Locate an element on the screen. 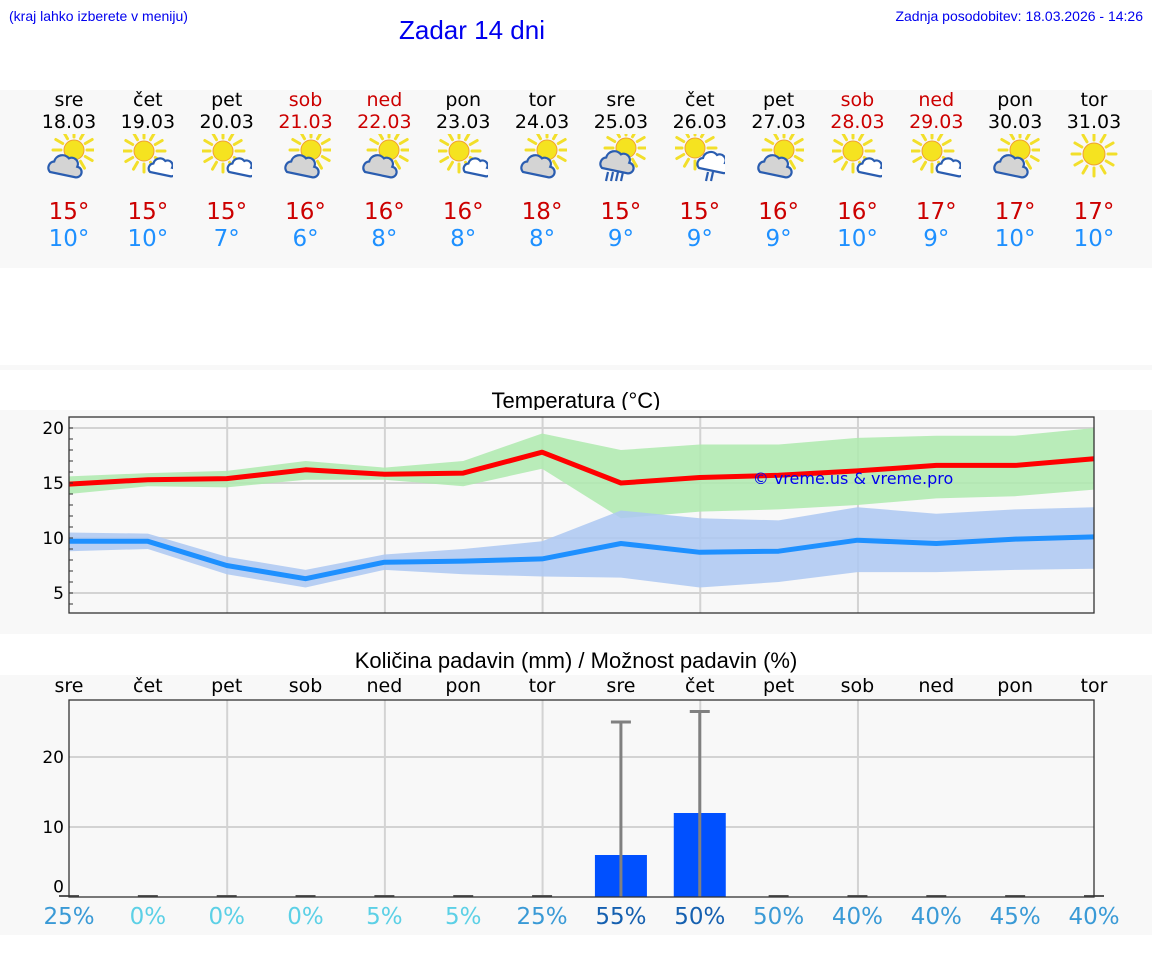 The height and width of the screenshot is (975, 1152). day-date: 19.03 is located at coordinates (148, 122).